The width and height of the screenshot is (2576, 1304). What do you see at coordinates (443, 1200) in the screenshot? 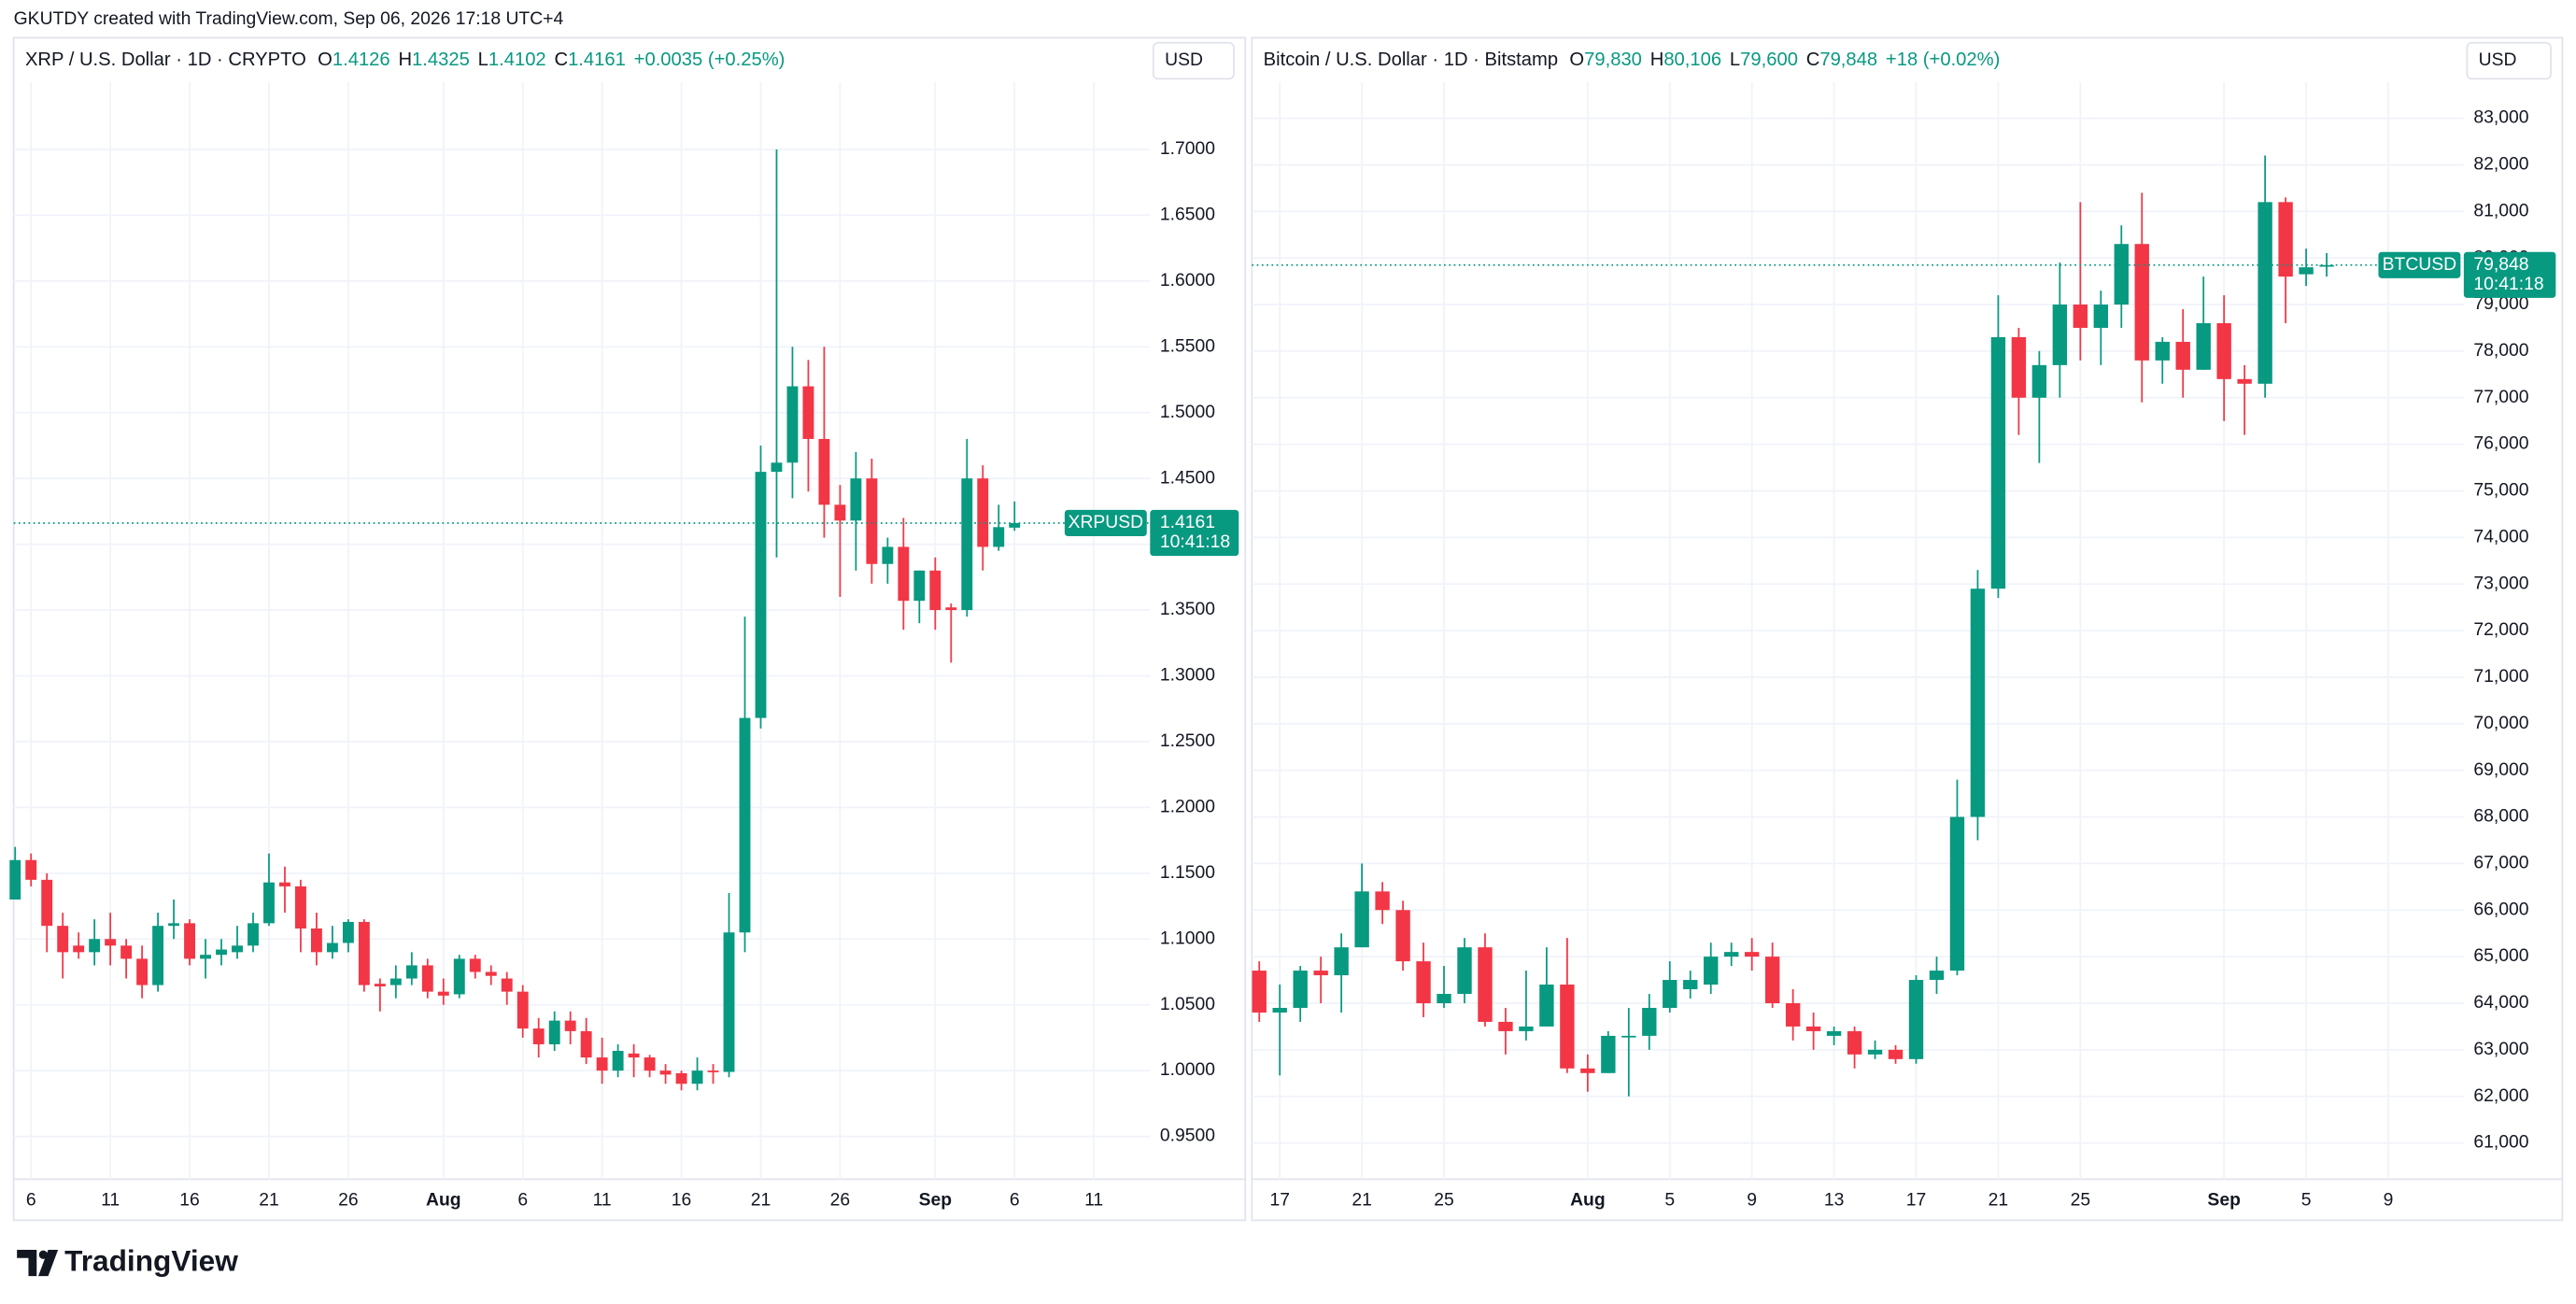
I see `x-tick-label: Aug` at bounding box center [443, 1200].